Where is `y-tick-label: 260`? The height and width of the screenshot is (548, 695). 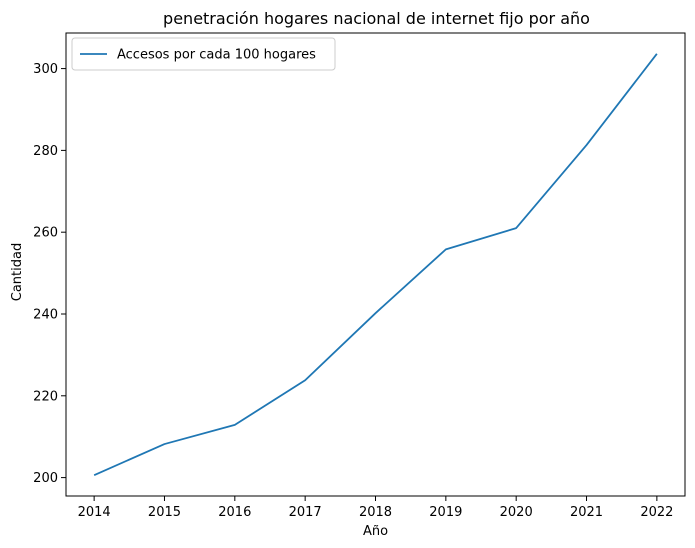 y-tick-label: 260 is located at coordinates (45, 233).